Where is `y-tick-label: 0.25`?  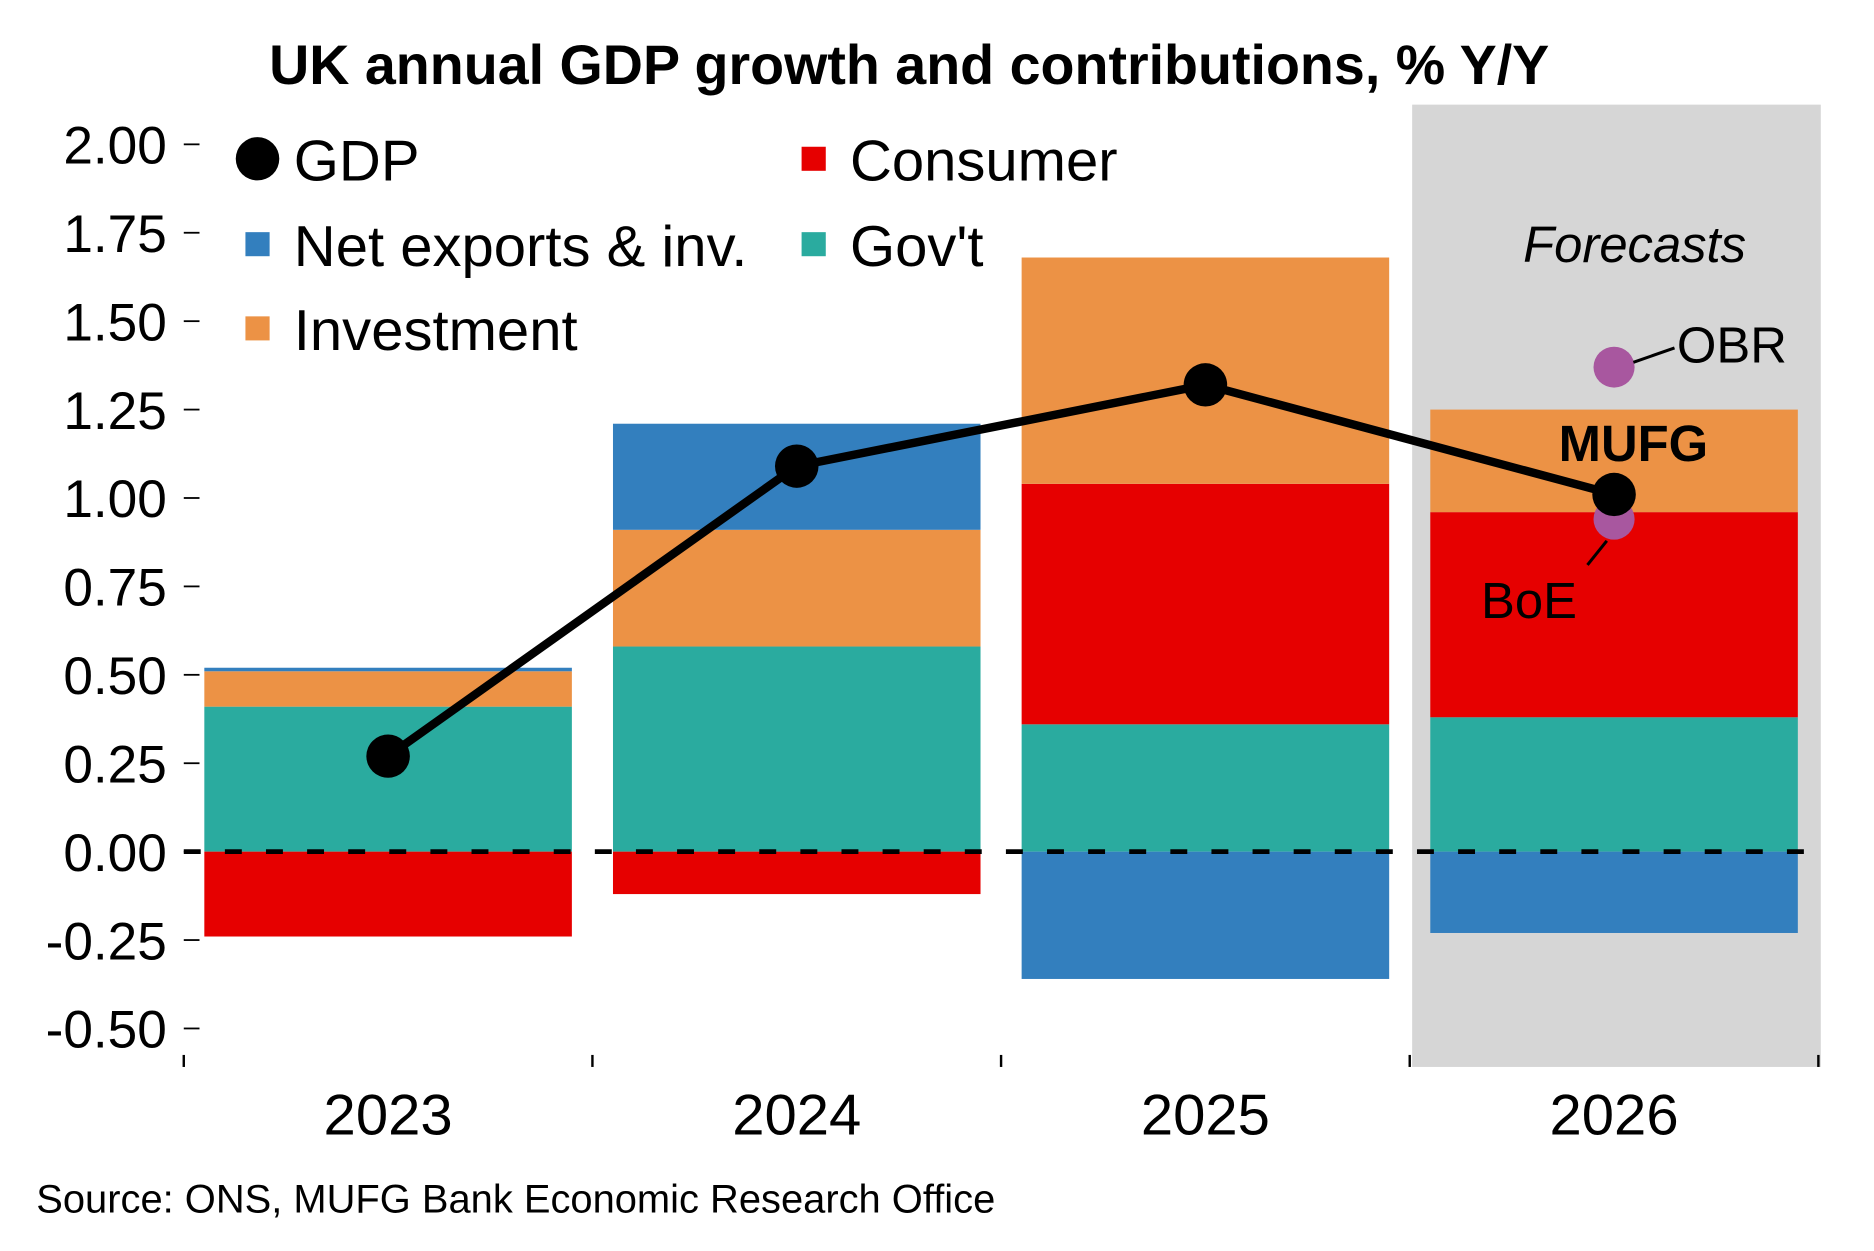
y-tick-label: 0.25 is located at coordinates (115, 765).